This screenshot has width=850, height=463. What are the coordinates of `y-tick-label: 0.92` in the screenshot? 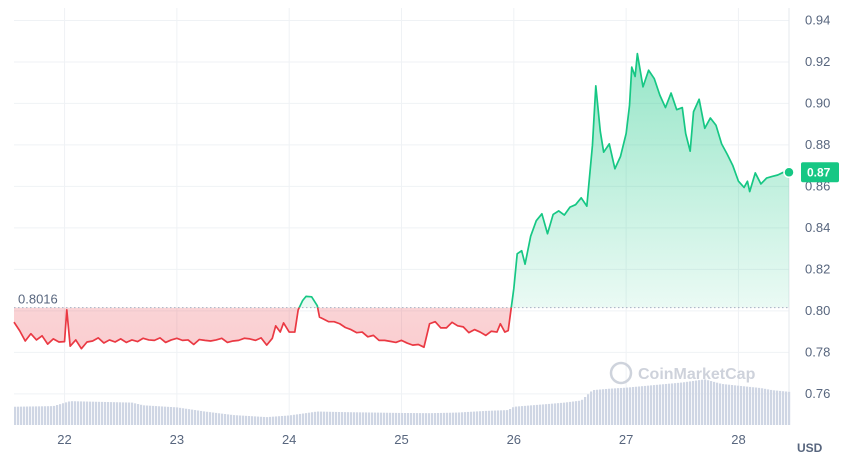 It's located at (817, 61).